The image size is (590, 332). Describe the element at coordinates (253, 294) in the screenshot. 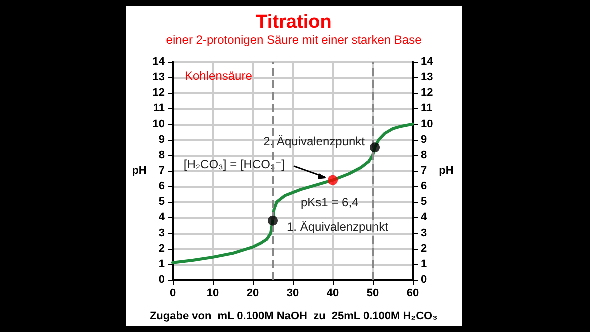

I see `x-tick-label: 20` at that location.